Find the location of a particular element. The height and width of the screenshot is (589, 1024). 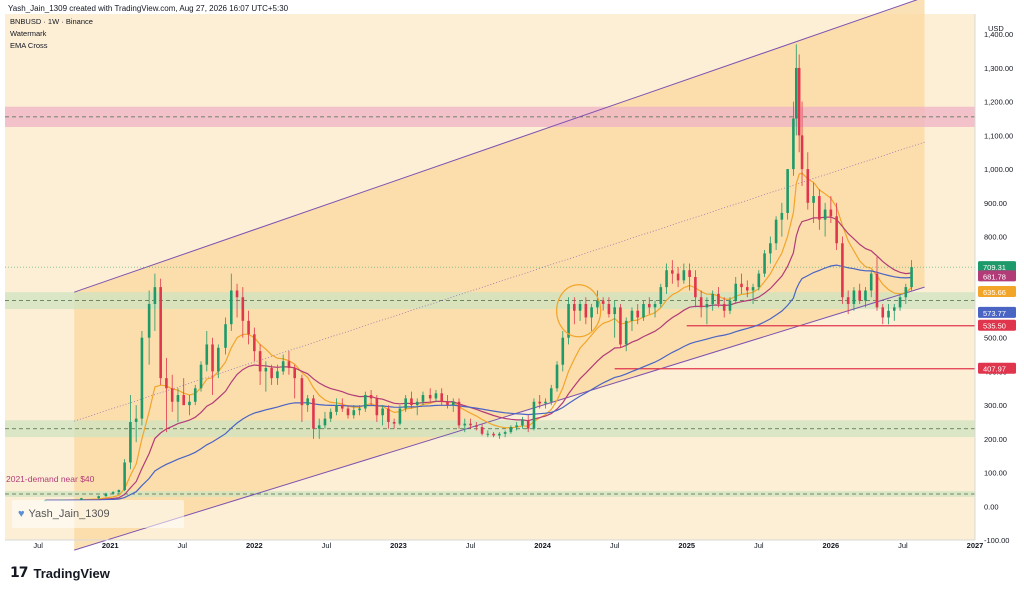

indicator-watermark-legend: Watermark is located at coordinates (28, 33).